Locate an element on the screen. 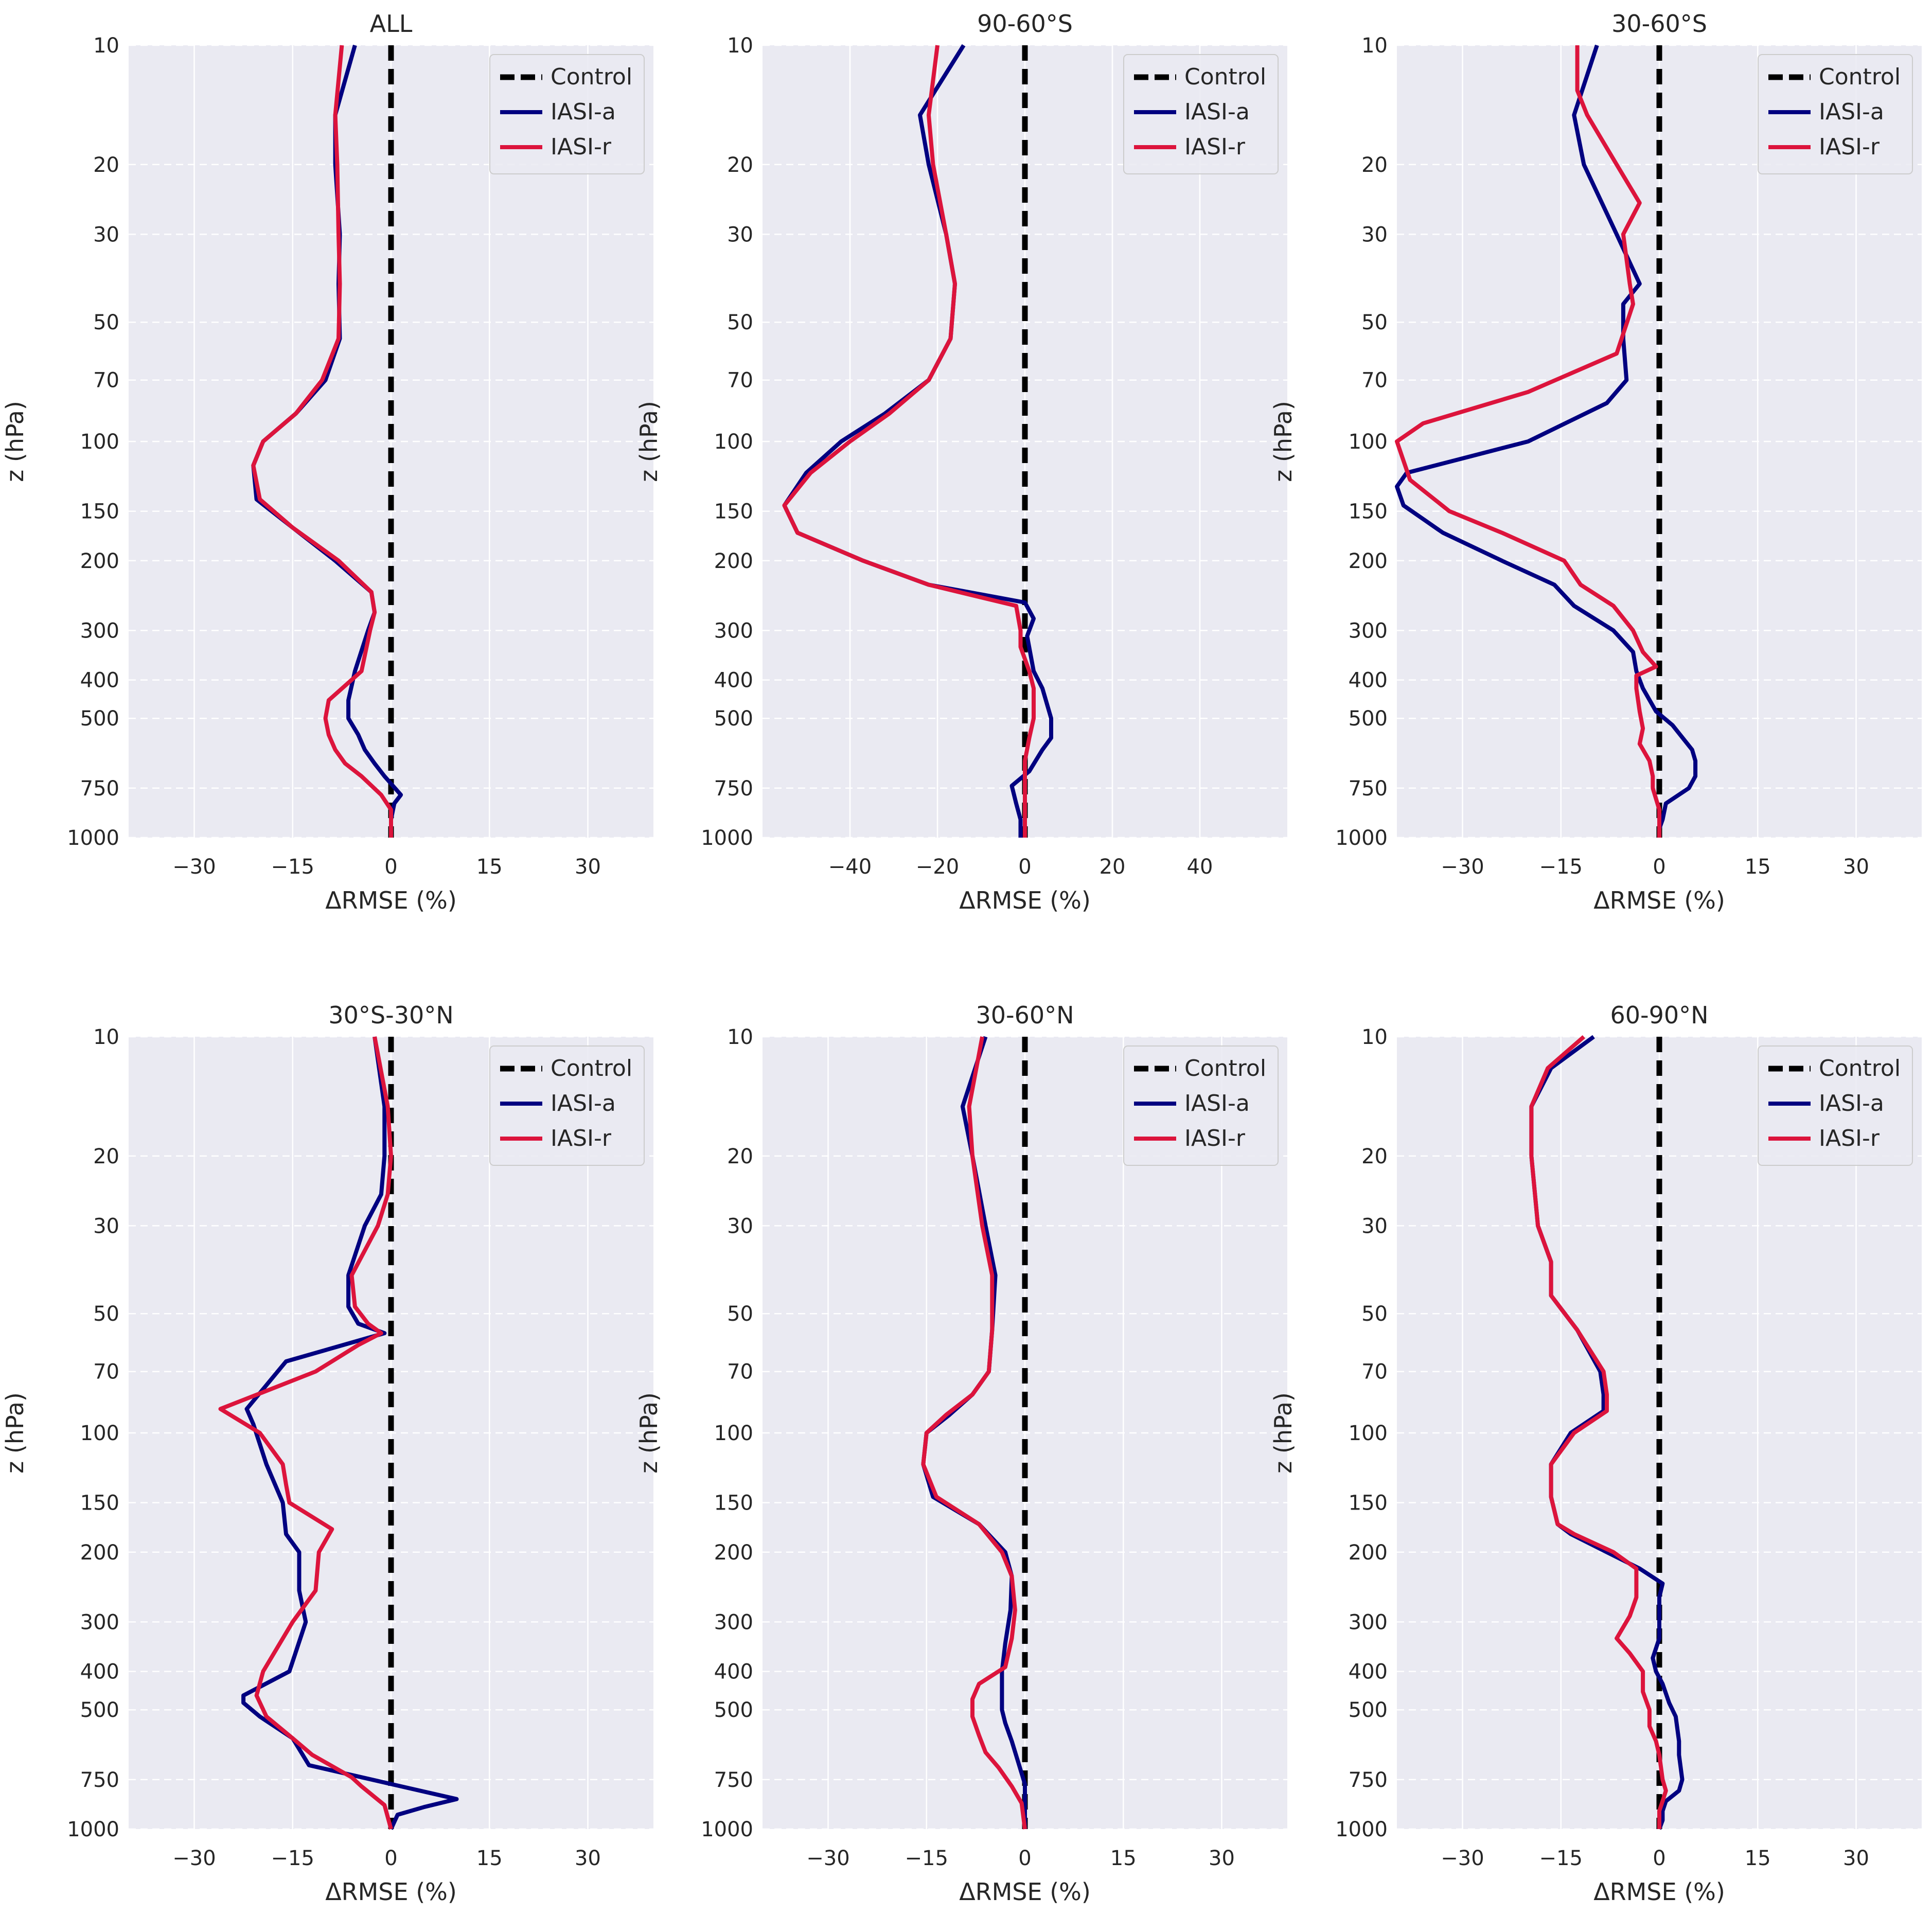  panel-title: 90-60°S is located at coordinates (1025, 24).